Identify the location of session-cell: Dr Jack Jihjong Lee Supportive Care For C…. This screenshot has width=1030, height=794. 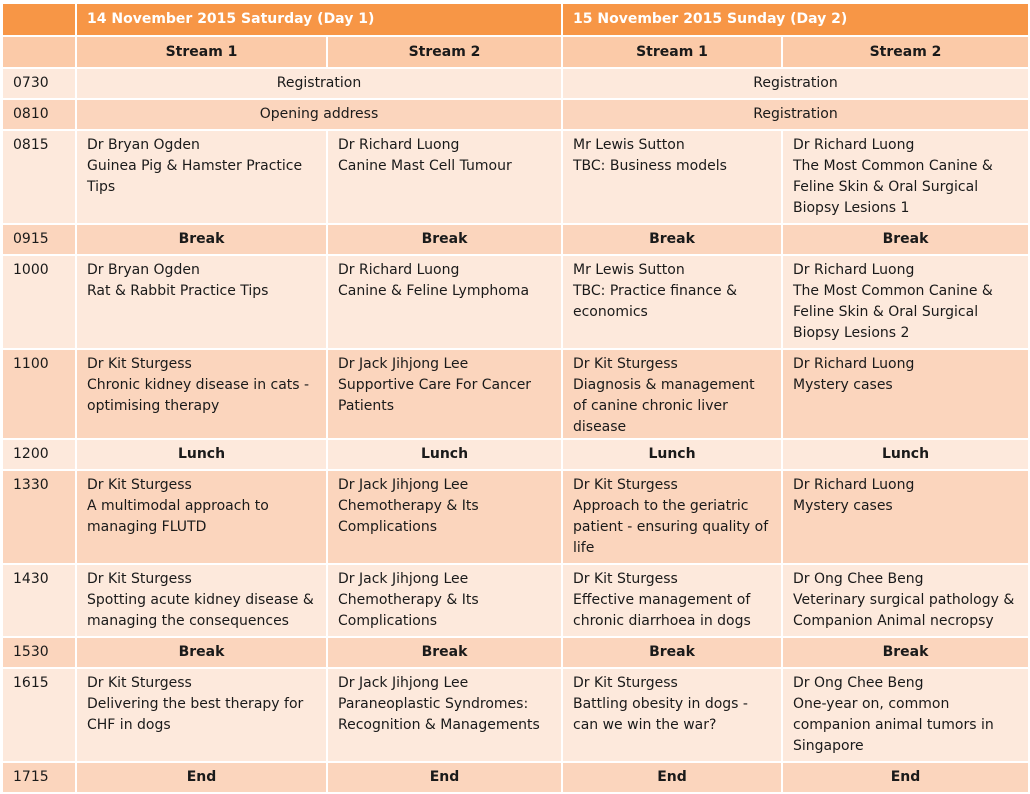
(444, 394).